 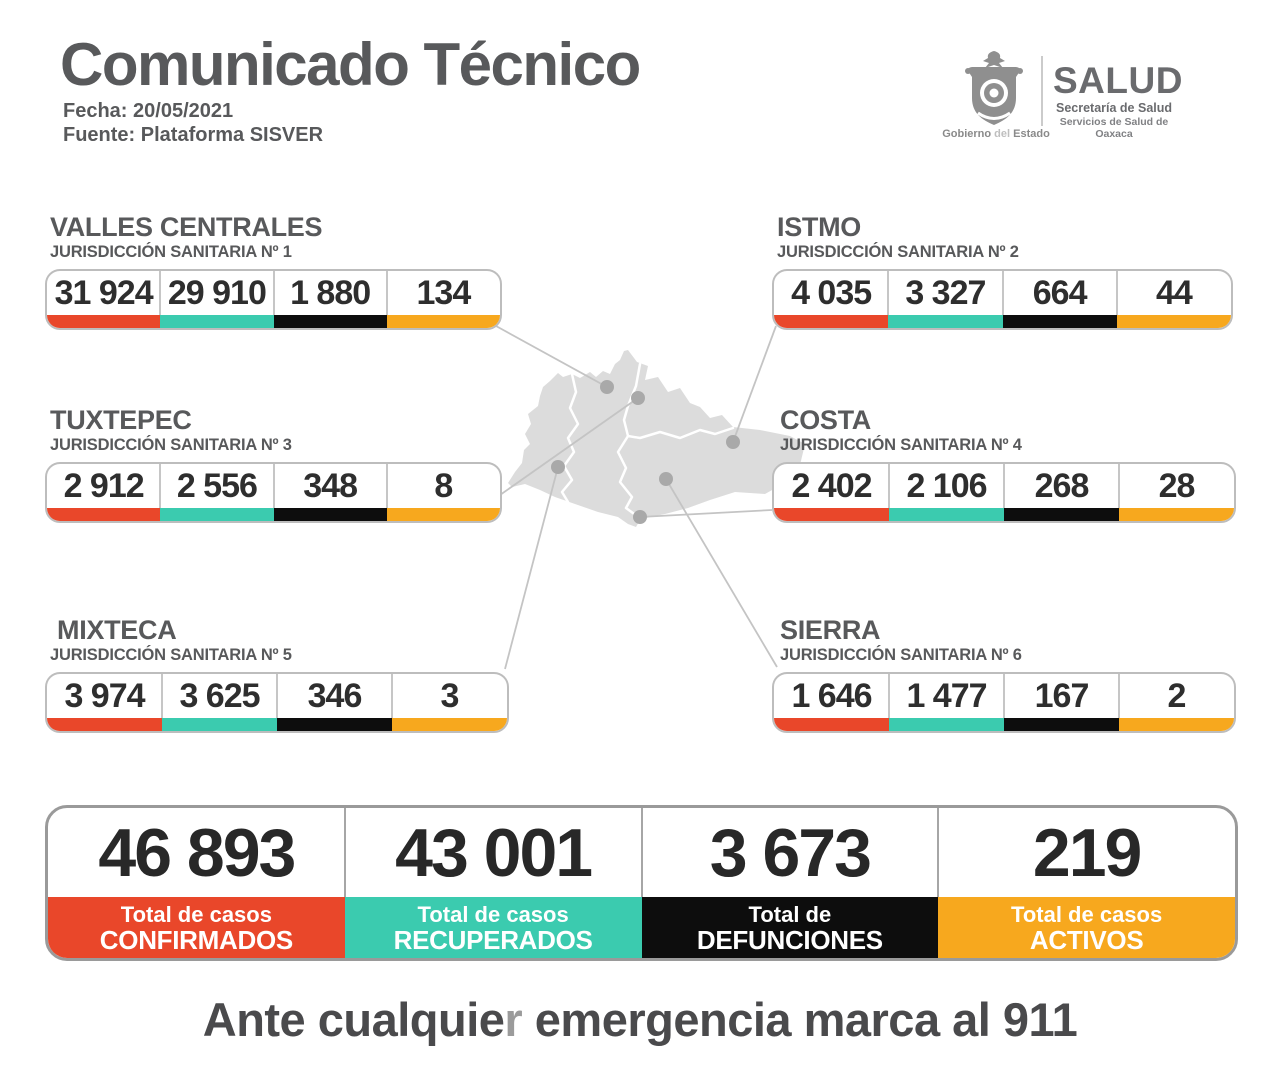 I want to click on deaths-value: 167, so click(x=1062, y=695).